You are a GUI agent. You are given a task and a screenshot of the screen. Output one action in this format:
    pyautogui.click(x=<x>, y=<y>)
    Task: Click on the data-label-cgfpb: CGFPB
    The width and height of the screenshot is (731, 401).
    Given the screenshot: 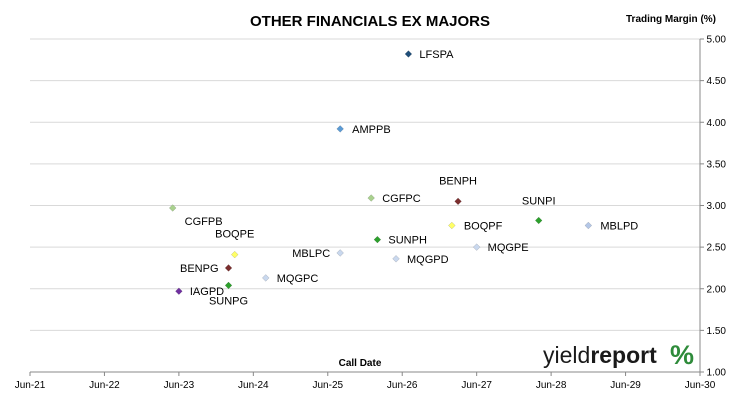 What is the action you would take?
    pyautogui.click(x=204, y=222)
    